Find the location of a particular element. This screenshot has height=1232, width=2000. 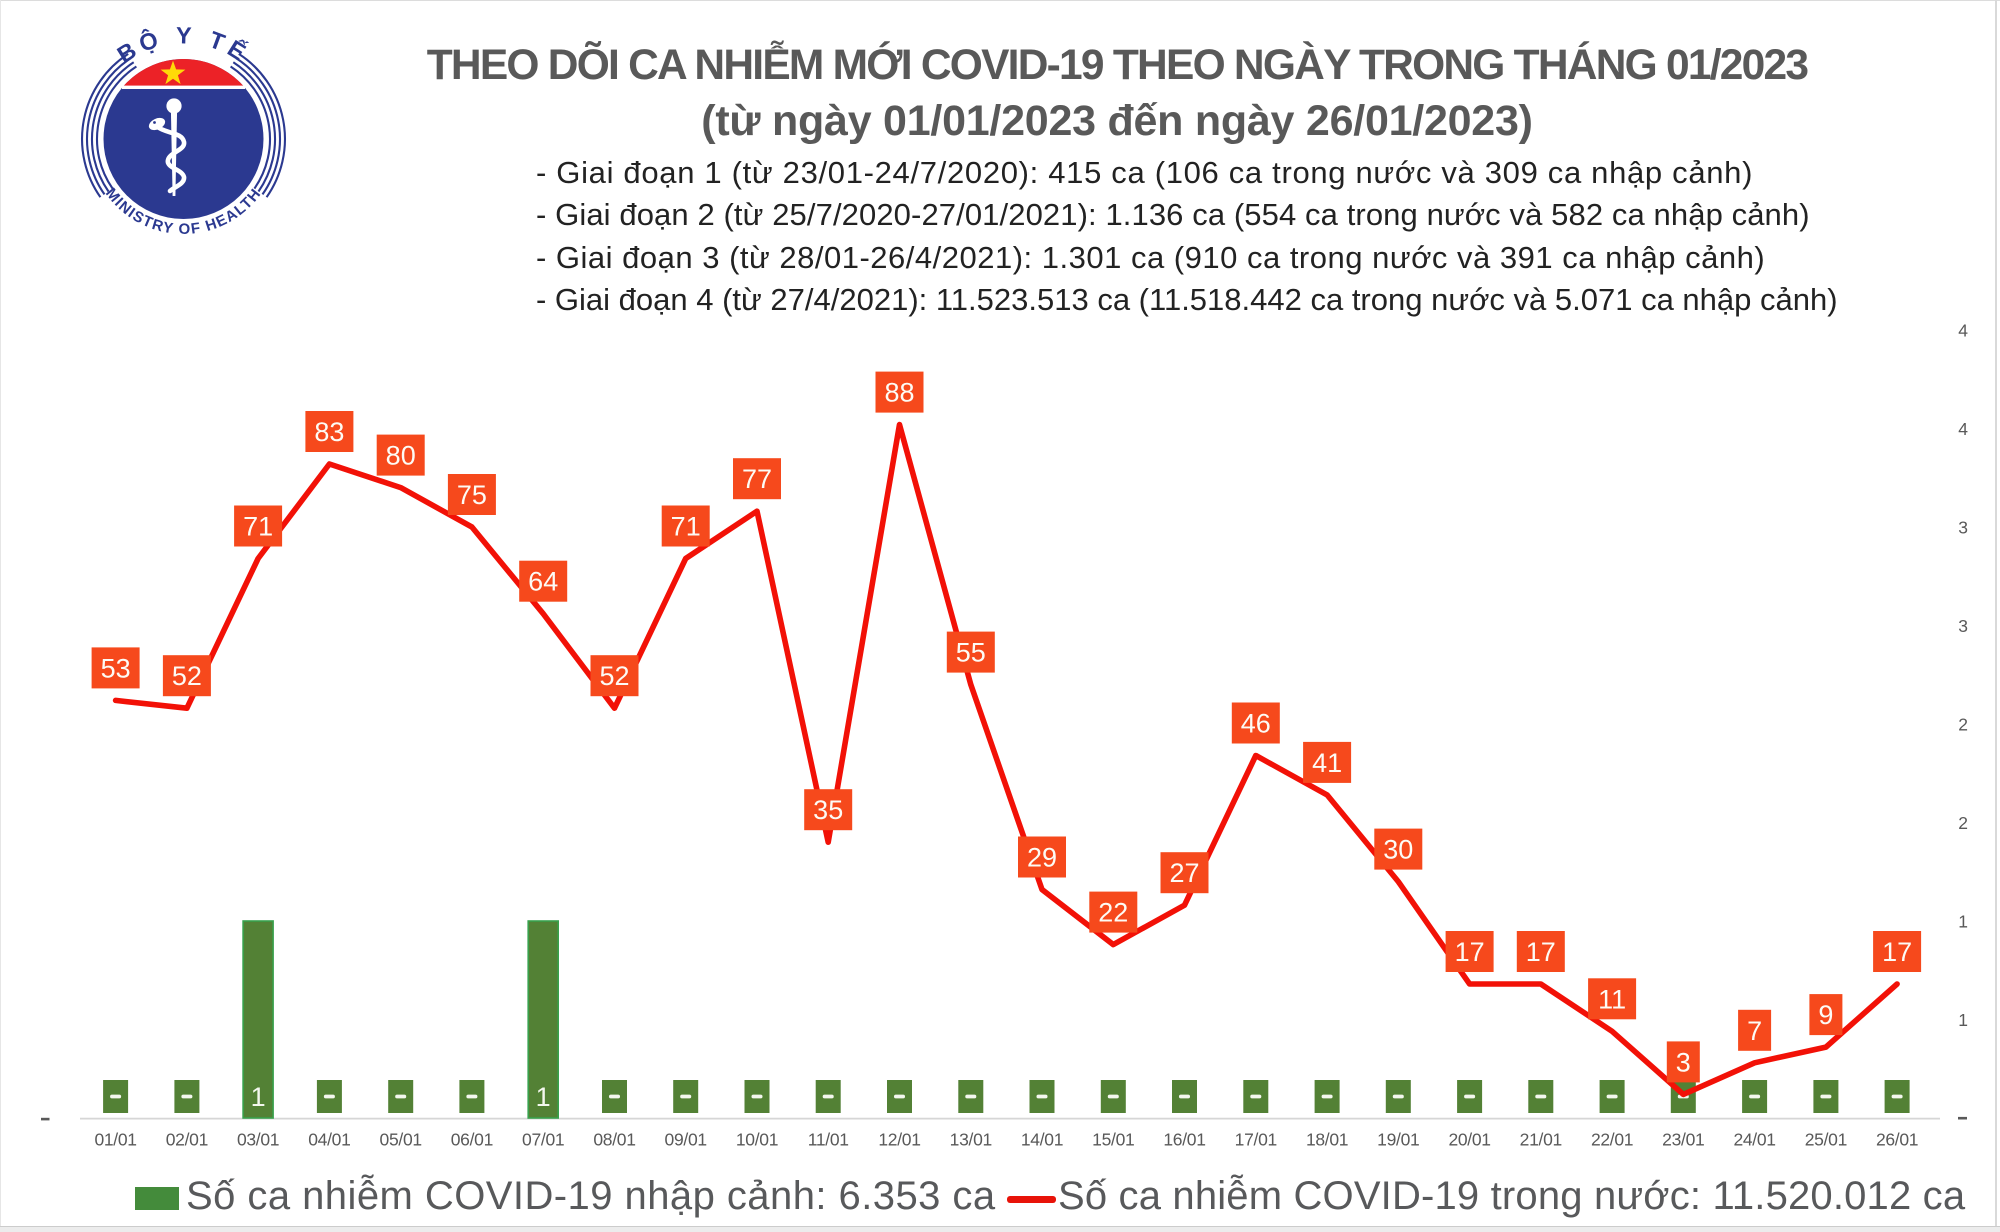

svg-text: 80 is located at coordinates (401, 456).